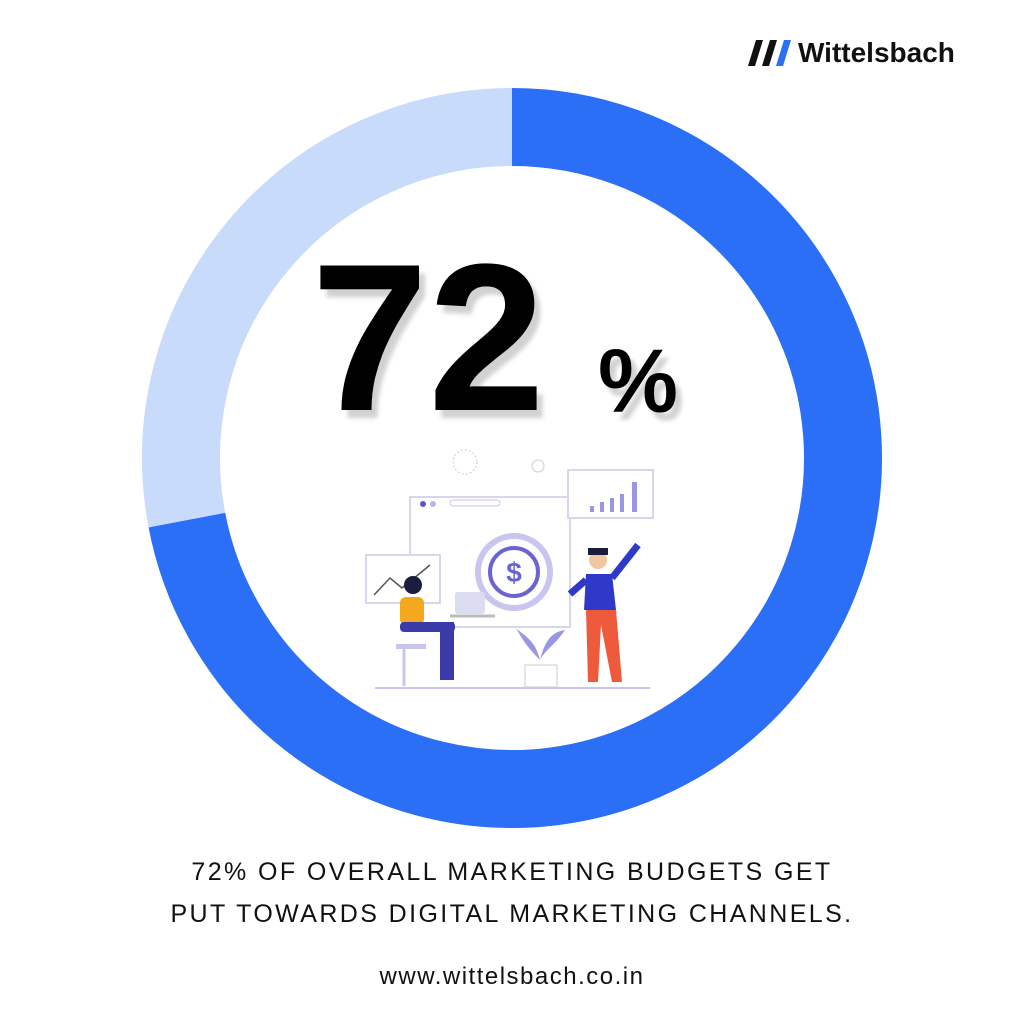  What do you see at coordinates (512, 976) in the screenshot?
I see `url: www.wittelsbach.co.in` at bounding box center [512, 976].